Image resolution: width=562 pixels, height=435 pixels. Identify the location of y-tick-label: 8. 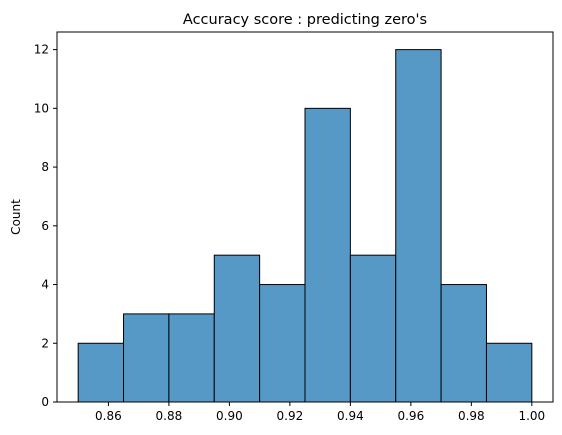
(45, 167).